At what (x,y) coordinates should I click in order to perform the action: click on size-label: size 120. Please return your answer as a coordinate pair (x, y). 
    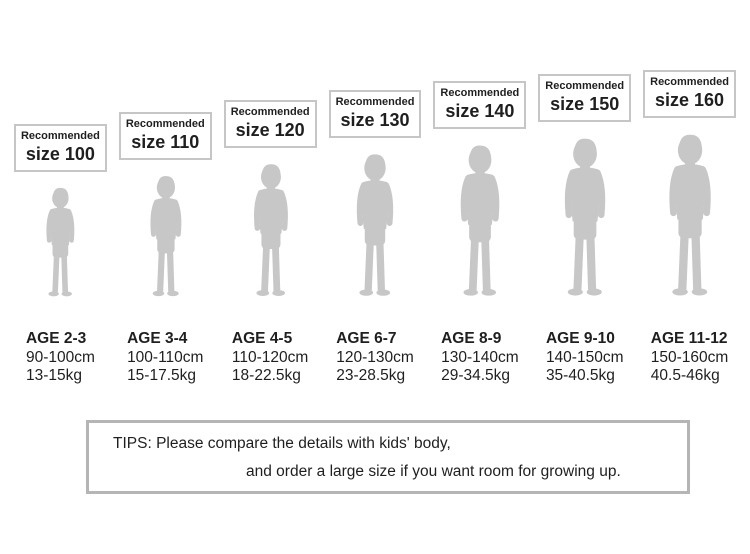
    Looking at the image, I should click on (270, 130).